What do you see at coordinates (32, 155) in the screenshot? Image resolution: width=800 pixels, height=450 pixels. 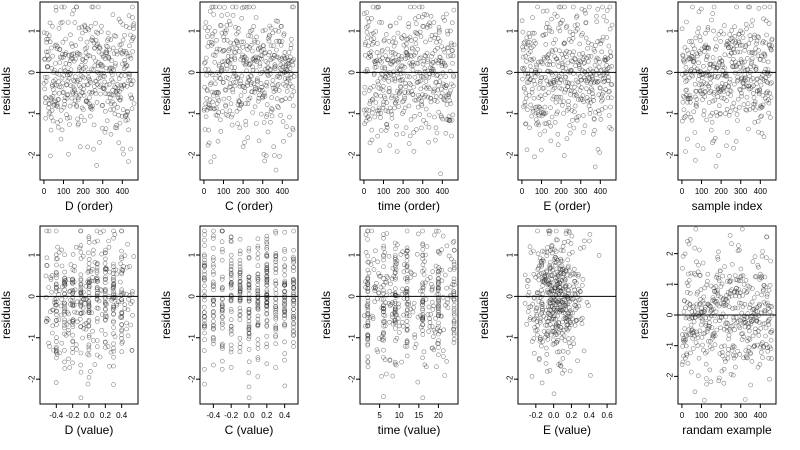 I see `y-tick-label: -2` at bounding box center [32, 155].